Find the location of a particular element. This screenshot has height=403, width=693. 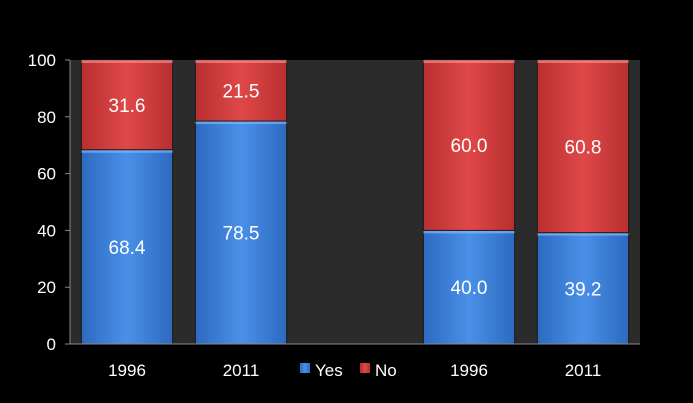

data-label-no-3: 60.0 is located at coordinates (469, 146).